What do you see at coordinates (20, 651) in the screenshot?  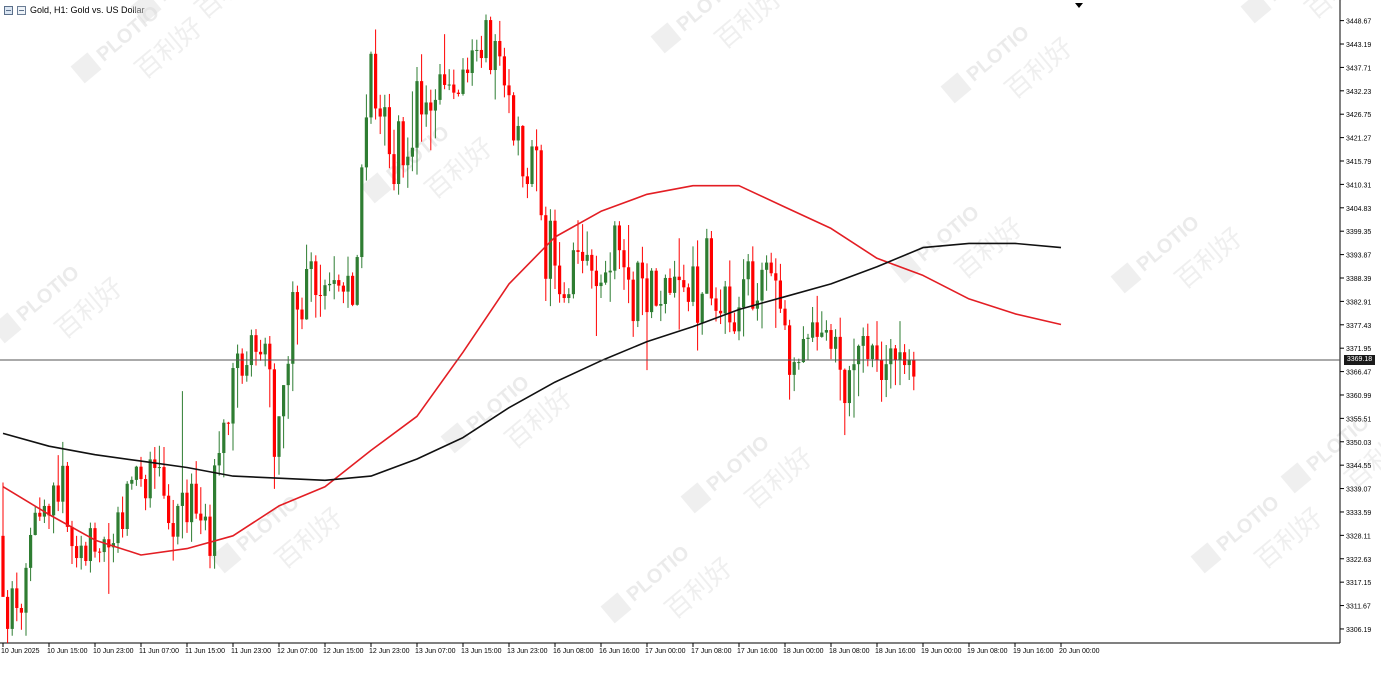 I see `x-tick-label: 10 Jun 2025` at bounding box center [20, 651].